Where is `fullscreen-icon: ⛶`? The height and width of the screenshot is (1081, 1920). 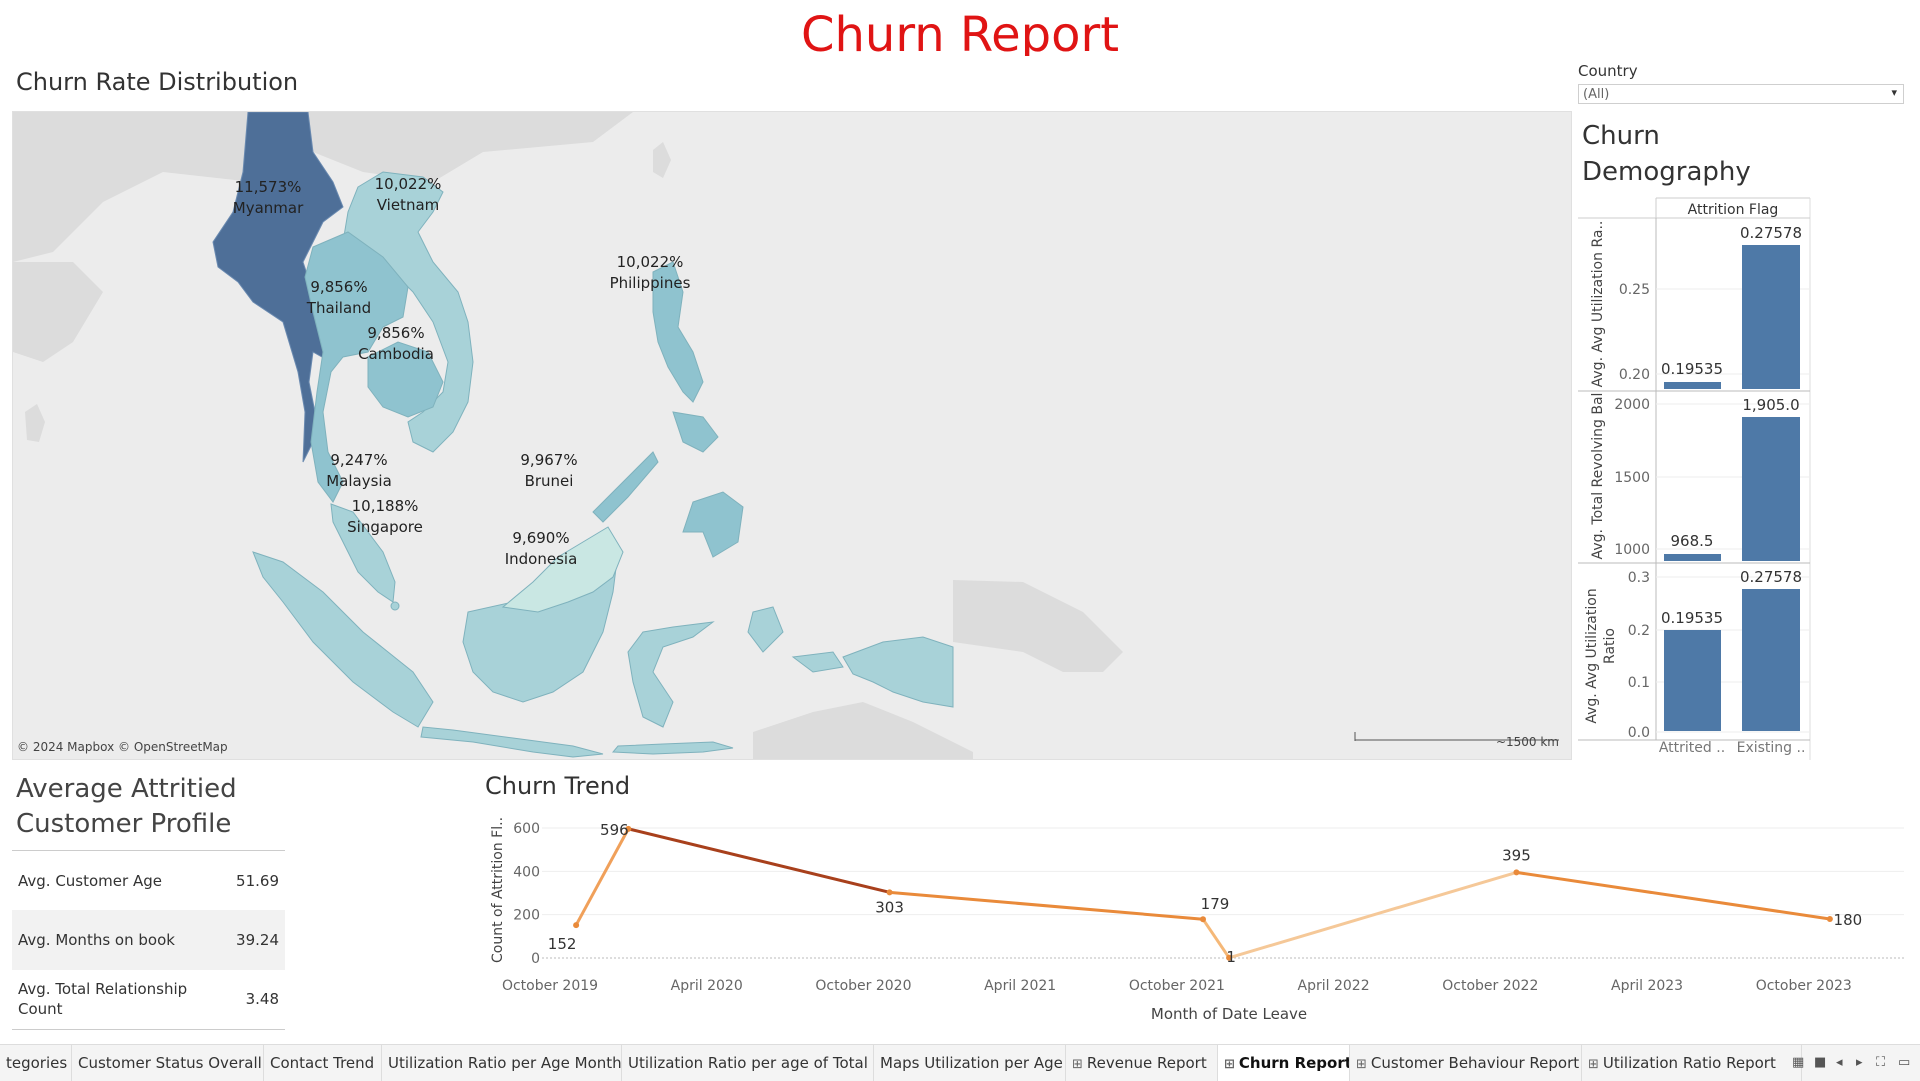 fullscreen-icon: ⛶ is located at coordinates (1881, 1062).